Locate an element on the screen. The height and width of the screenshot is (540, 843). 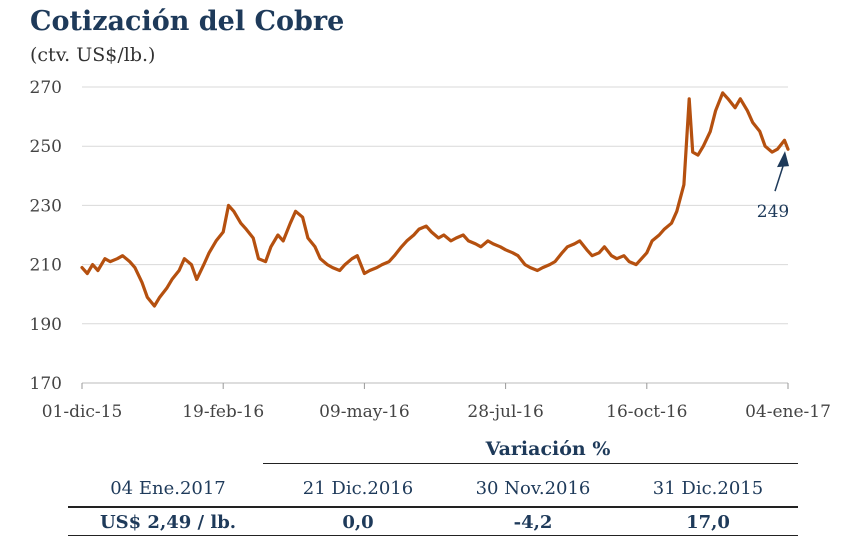
y-tick-label: 250 is located at coordinates (46, 147).